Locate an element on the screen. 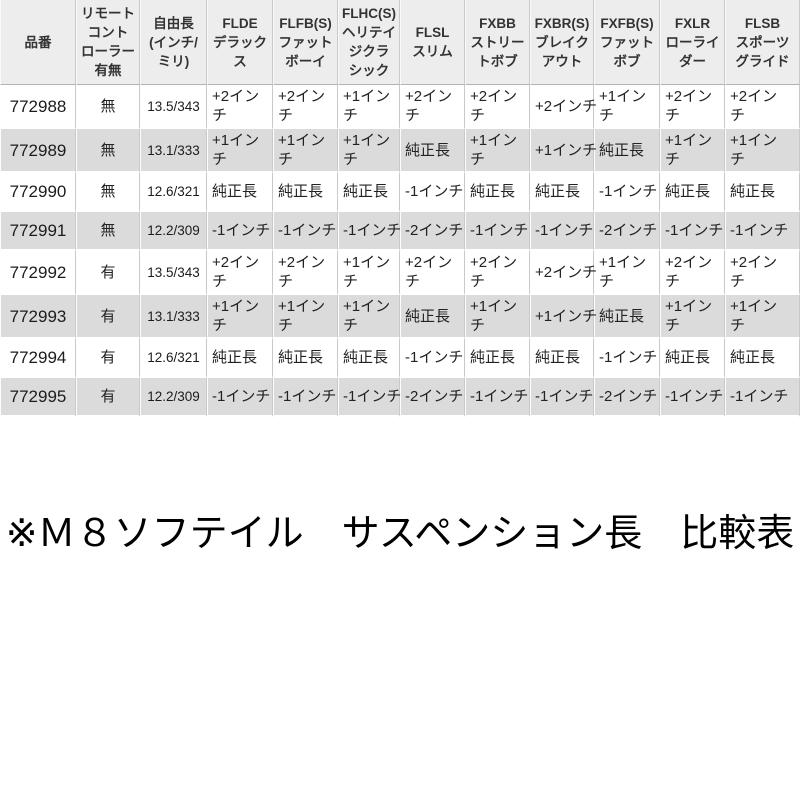 Image resolution: width=800 pixels, height=800 pixels. cell-fxbr: 純正長 is located at coordinates (562, 192).